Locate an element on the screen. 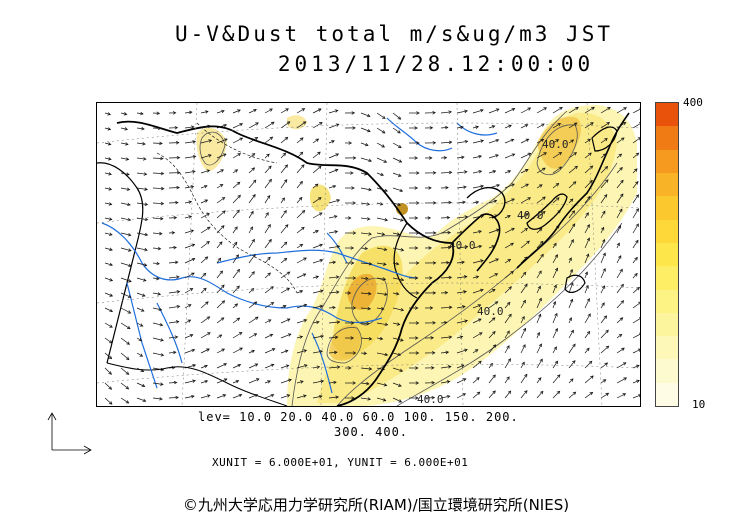 This screenshot has height=532, width=752. colorbar-max-label: 400 is located at coordinates (693, 102).